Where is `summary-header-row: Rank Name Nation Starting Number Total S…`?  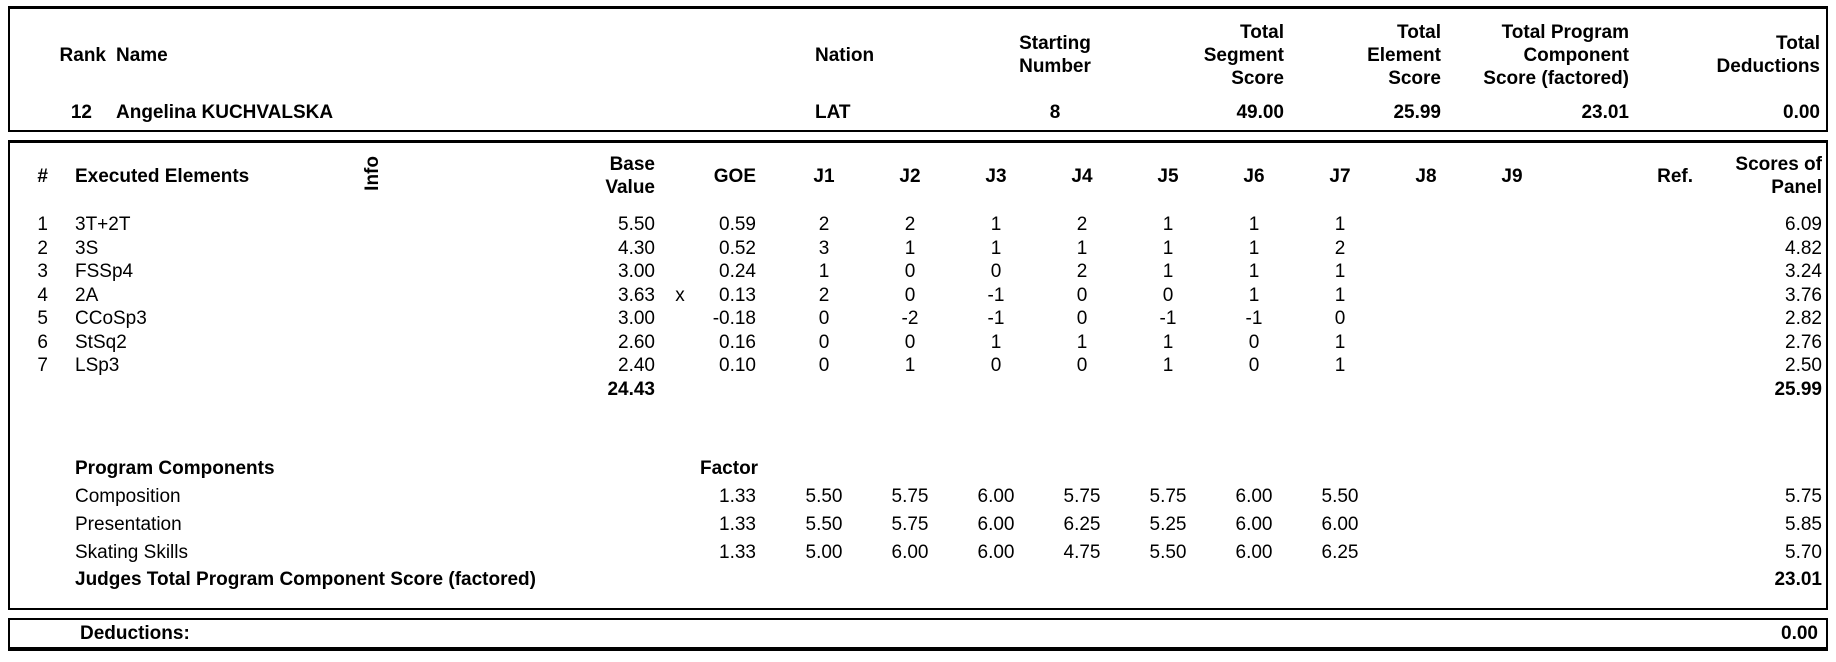
summary-header-row: Rank Name Nation Starting Number Total S… is located at coordinates (918, 53).